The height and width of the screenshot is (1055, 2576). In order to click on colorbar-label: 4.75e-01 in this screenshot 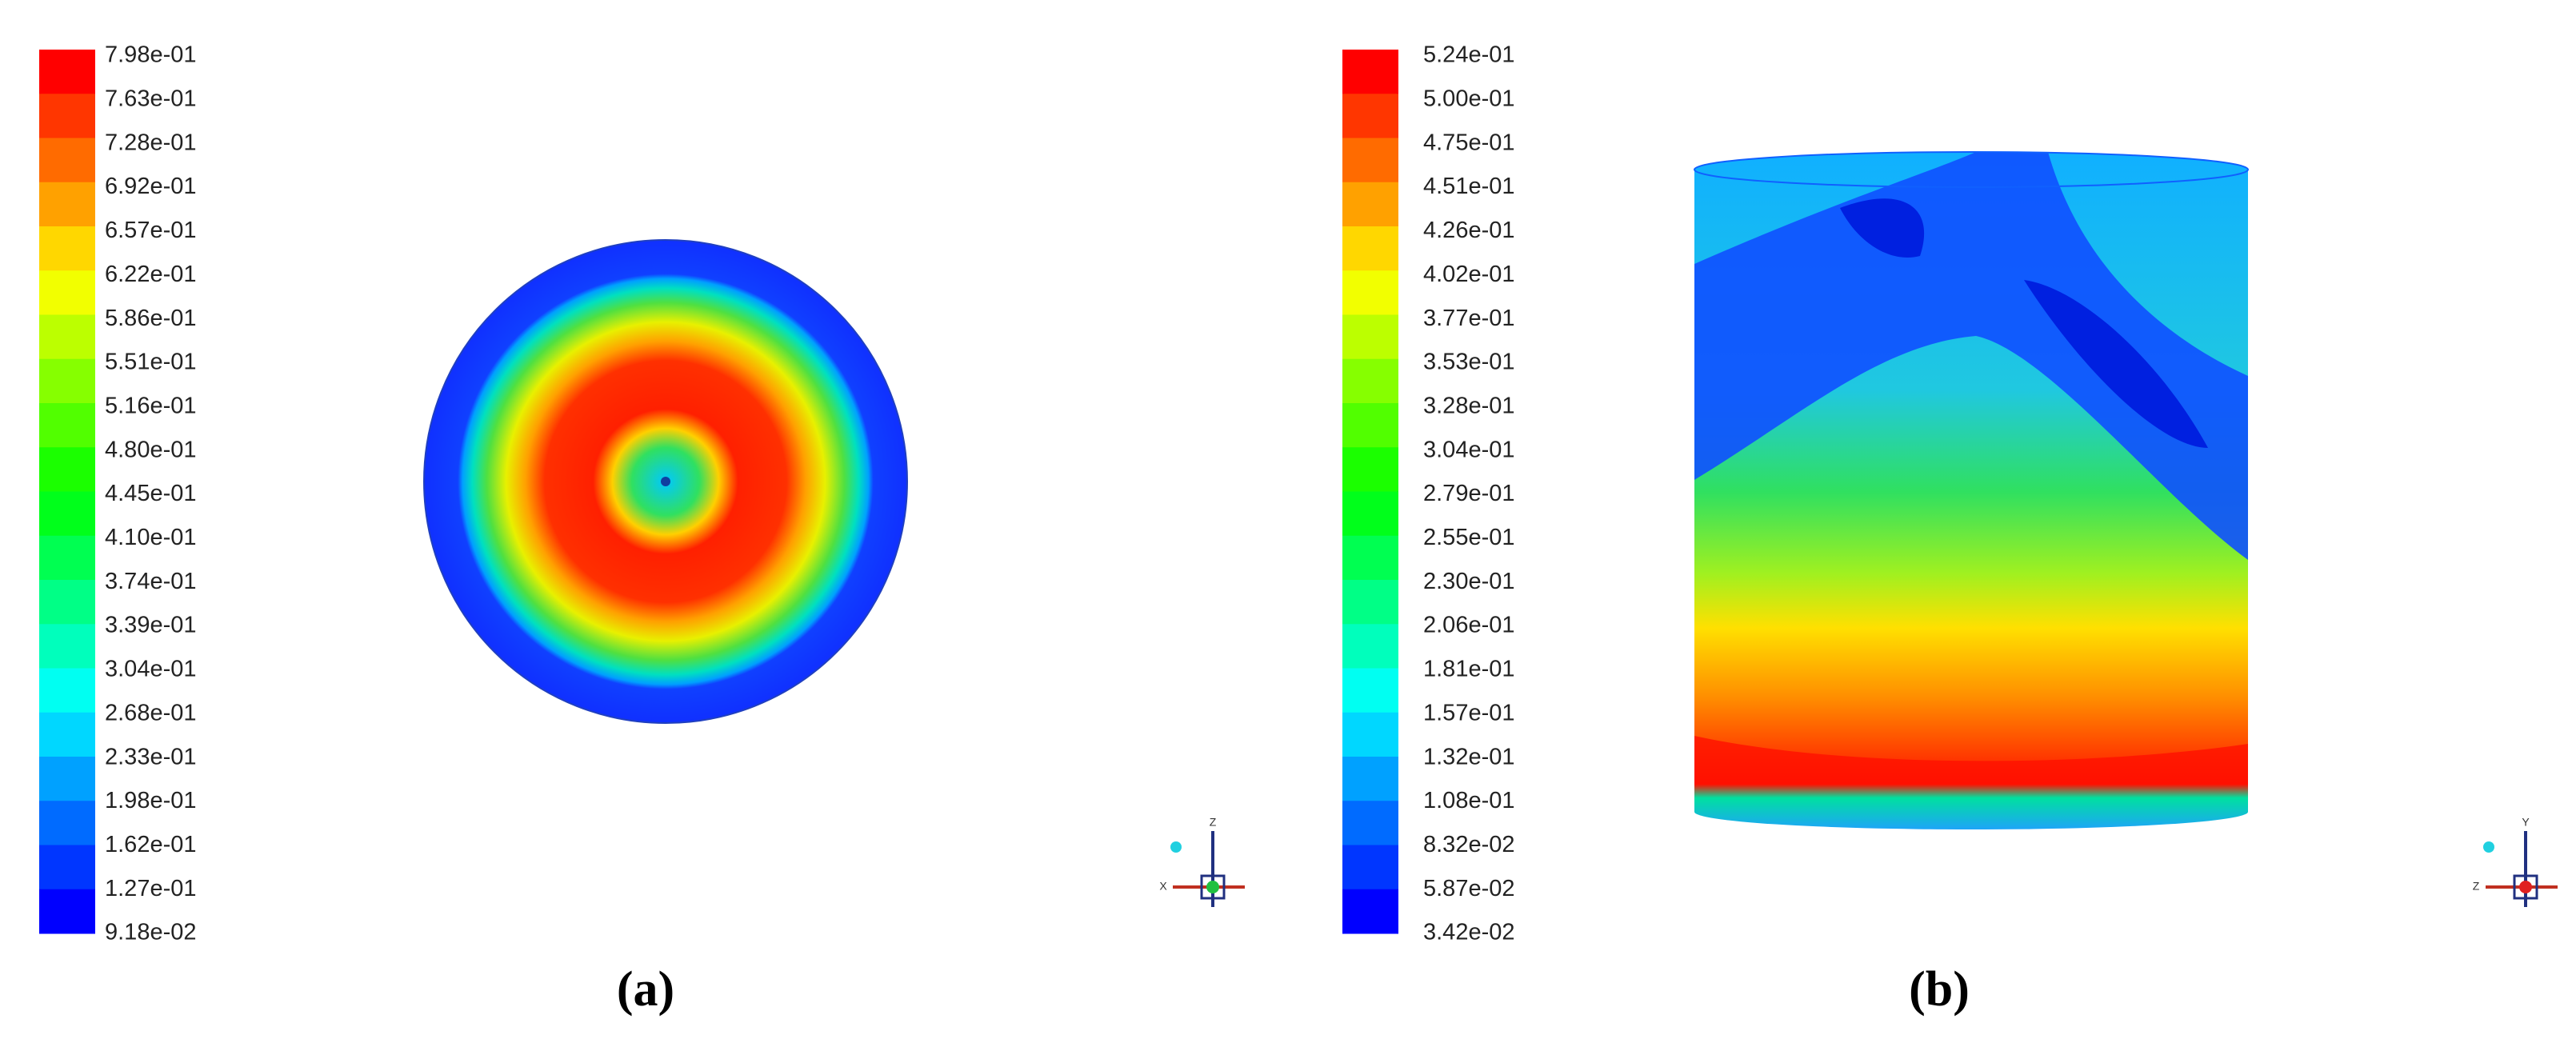, I will do `click(1469, 142)`.